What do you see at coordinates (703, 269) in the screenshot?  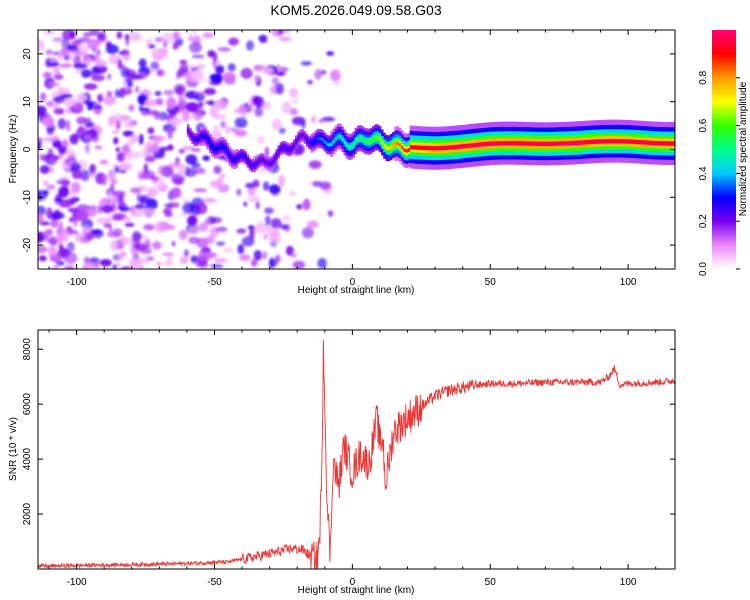 I see `colorbar-tick-label: 0.0` at bounding box center [703, 269].